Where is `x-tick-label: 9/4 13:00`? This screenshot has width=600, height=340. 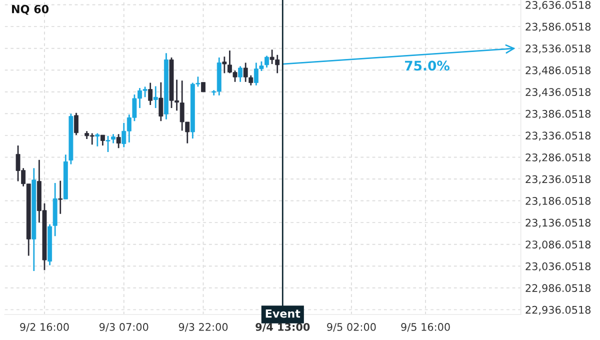
x-tick-label: 9/4 13:00 is located at coordinates (283, 327).